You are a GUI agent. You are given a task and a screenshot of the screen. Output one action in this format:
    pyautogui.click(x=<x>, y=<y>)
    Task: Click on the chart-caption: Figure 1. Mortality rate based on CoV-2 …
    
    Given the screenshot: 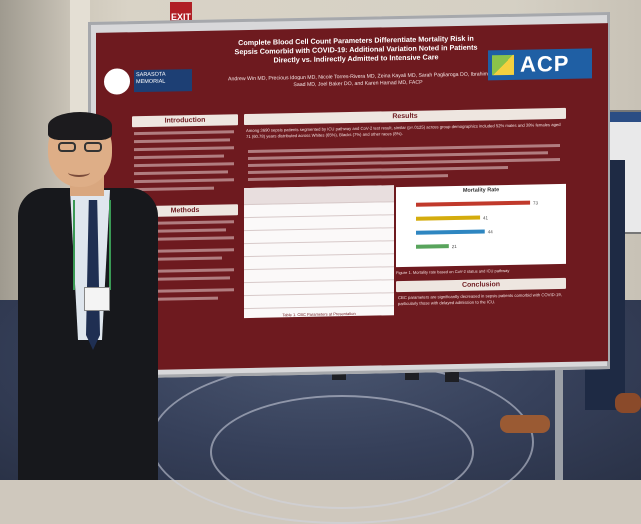 What is the action you would take?
    pyautogui.click(x=453, y=271)
    